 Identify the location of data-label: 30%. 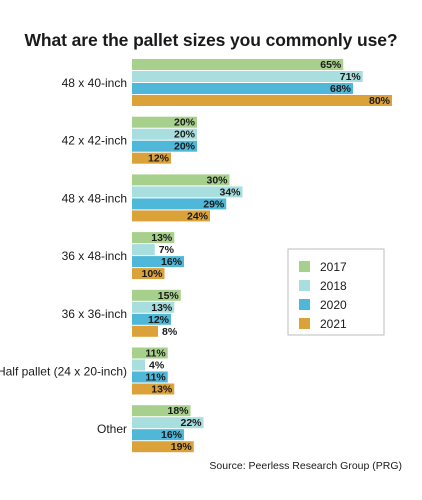
(217, 180).